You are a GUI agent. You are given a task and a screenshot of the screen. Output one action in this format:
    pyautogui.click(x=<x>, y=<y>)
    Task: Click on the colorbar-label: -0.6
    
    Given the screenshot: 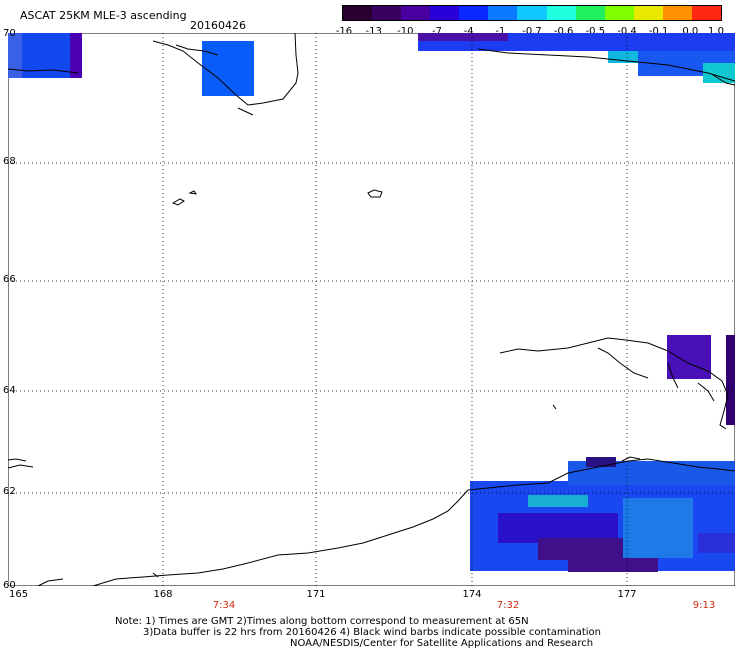 What is the action you would take?
    pyautogui.click(x=563, y=31)
    